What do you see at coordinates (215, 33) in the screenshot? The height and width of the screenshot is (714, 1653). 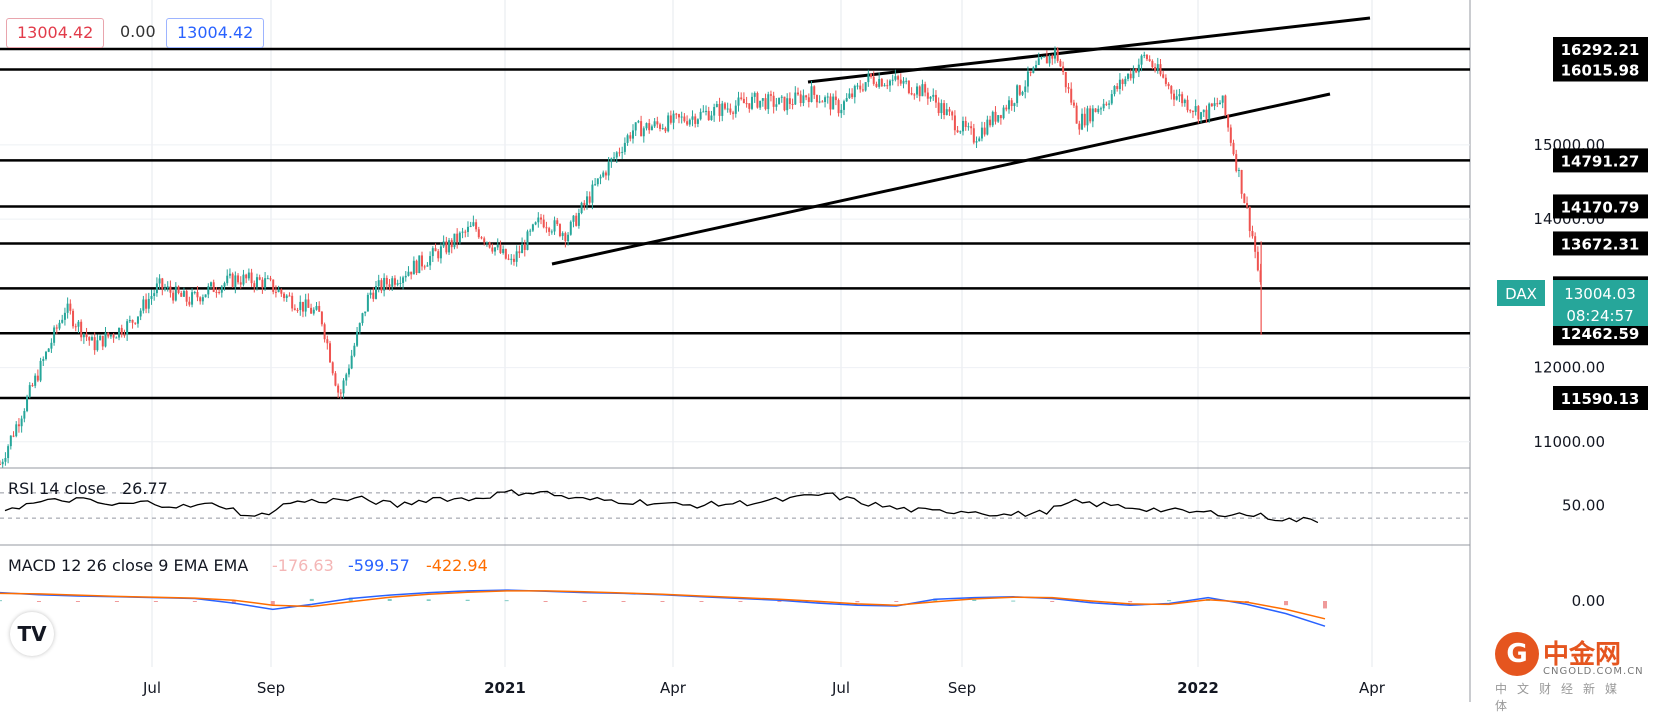 I see `buy-price-box: 13004.42` at bounding box center [215, 33].